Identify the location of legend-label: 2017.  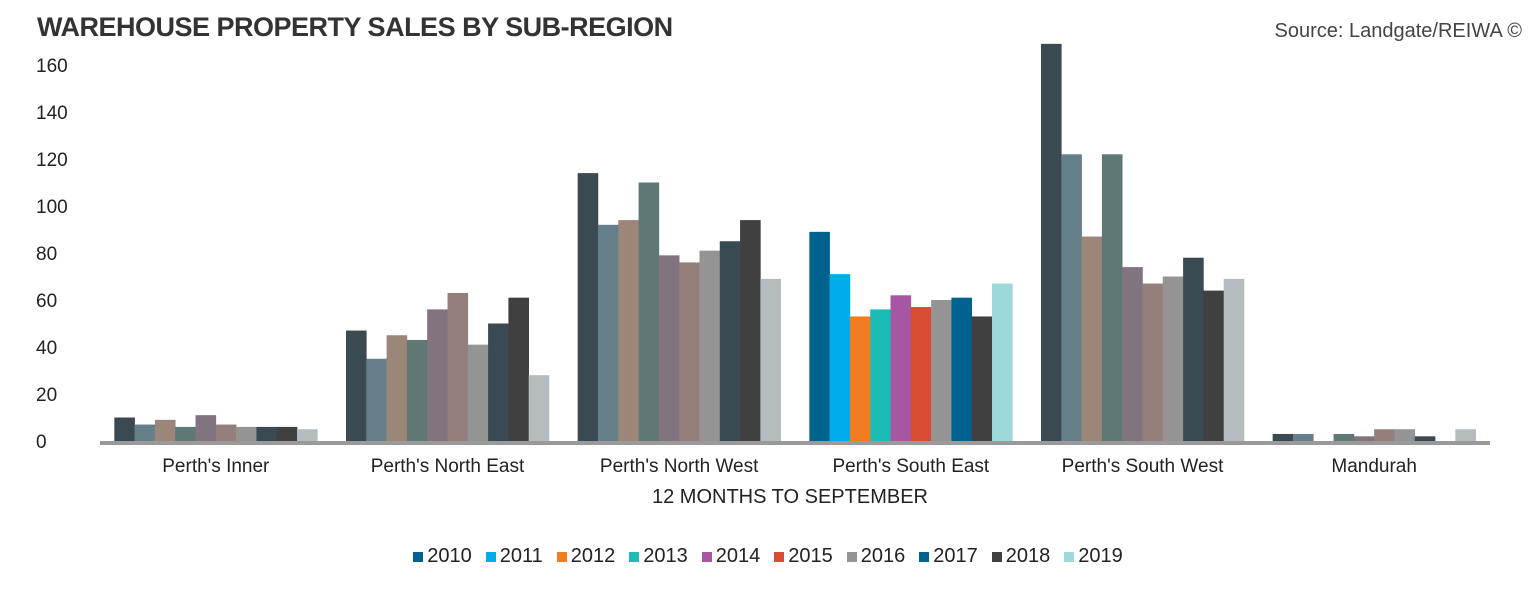
(955, 556).